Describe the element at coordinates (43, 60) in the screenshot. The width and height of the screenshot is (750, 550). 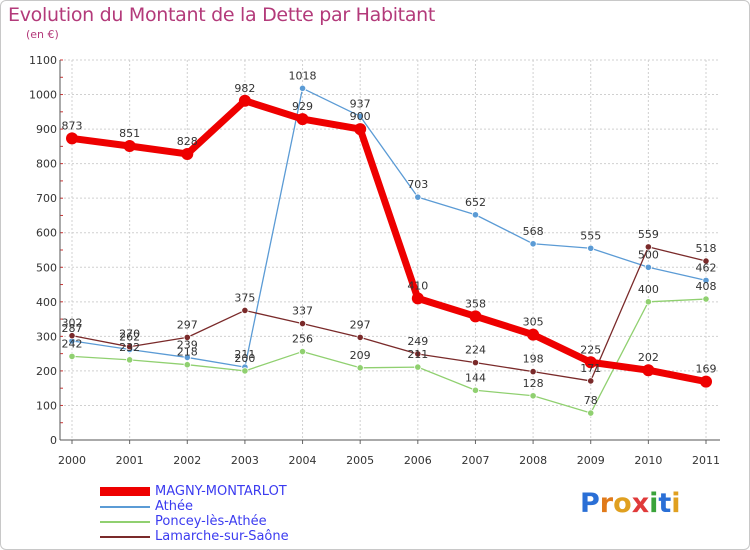
I see `y-tick-label: 1100` at that location.